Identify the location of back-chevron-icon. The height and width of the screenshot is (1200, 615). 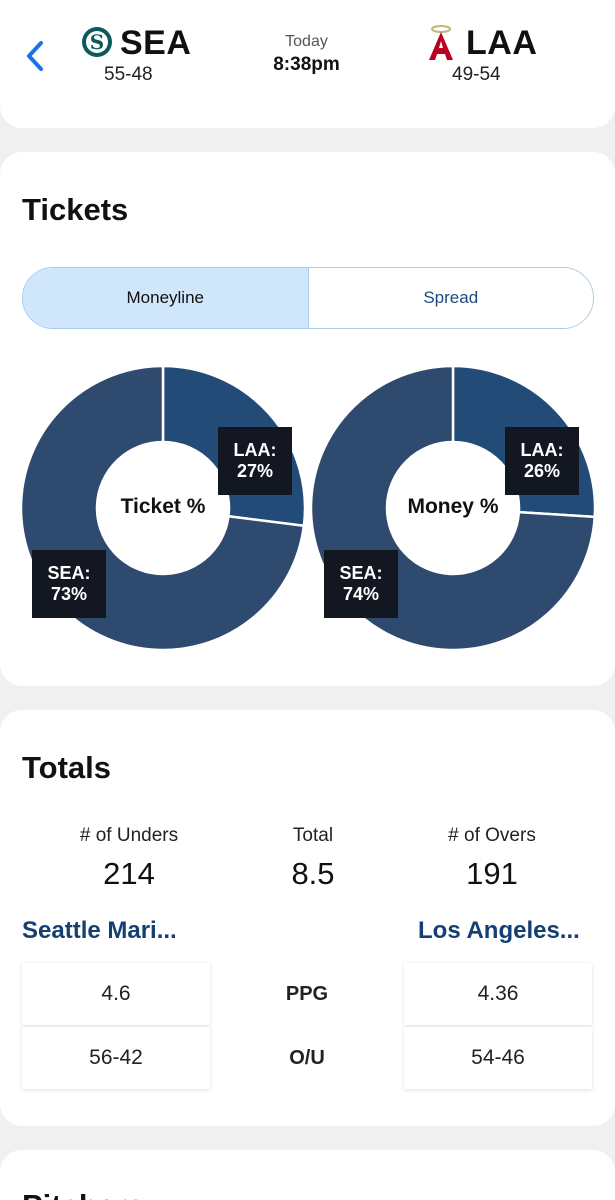
(35, 56).